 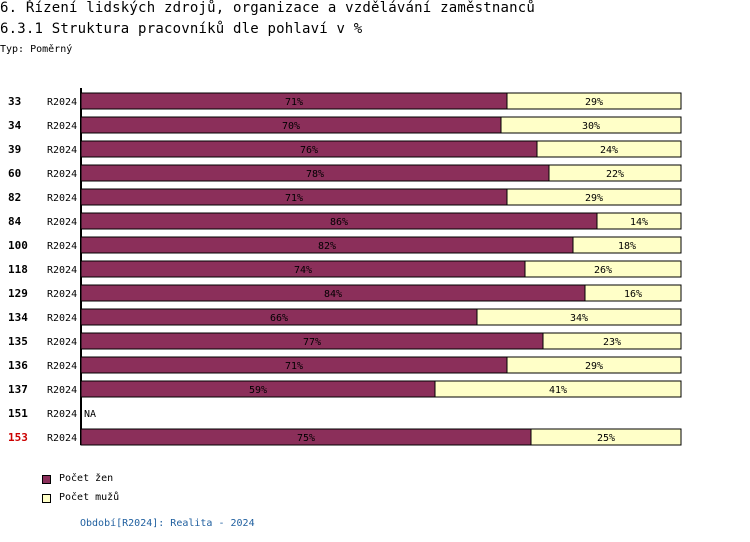 I want to click on bar-label-men-137: 41%, so click(x=558, y=390).